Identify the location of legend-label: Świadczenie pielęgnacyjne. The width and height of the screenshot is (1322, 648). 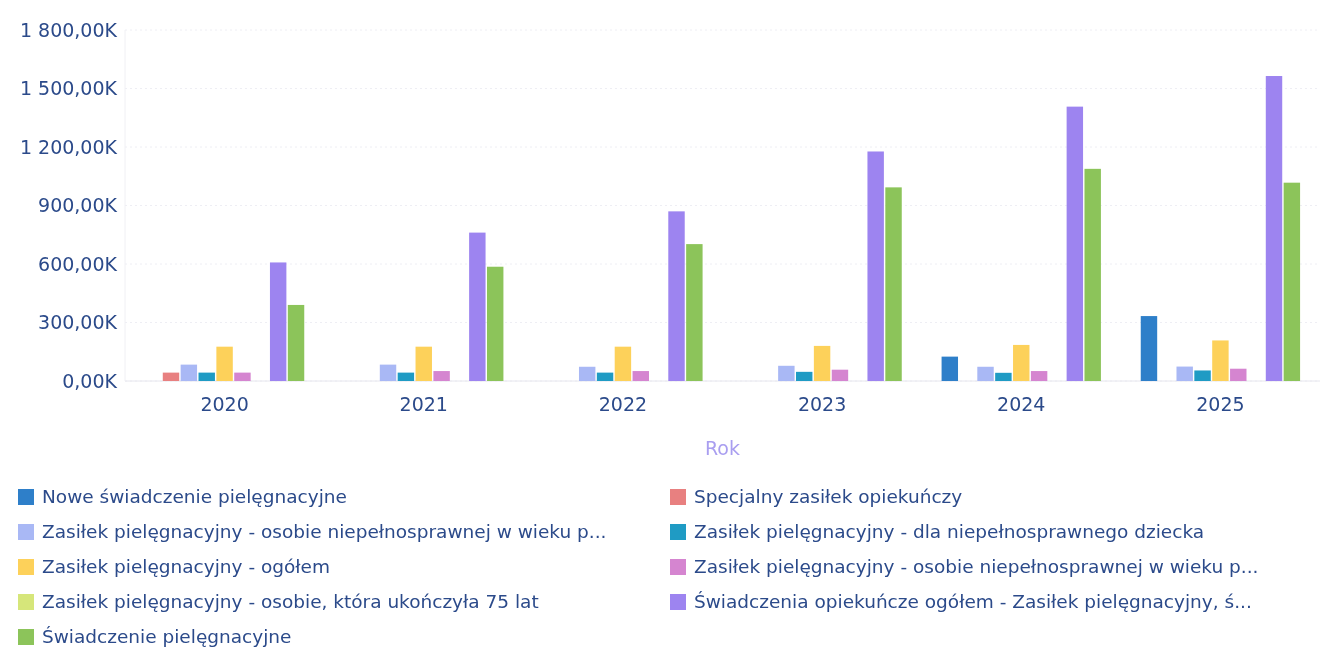
(167, 637).